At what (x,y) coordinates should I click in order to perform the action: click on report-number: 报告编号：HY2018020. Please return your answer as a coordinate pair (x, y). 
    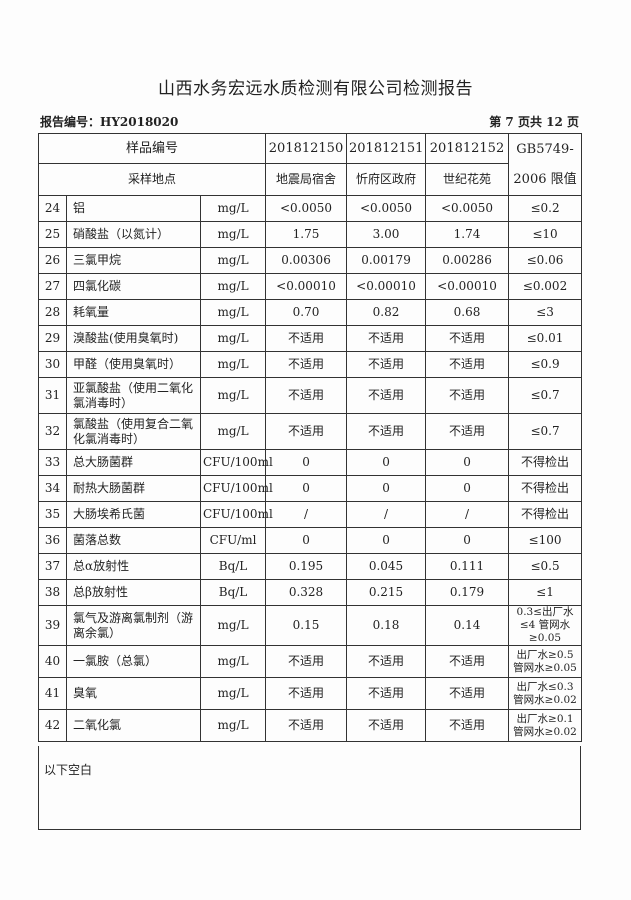
    Looking at the image, I should click on (109, 122).